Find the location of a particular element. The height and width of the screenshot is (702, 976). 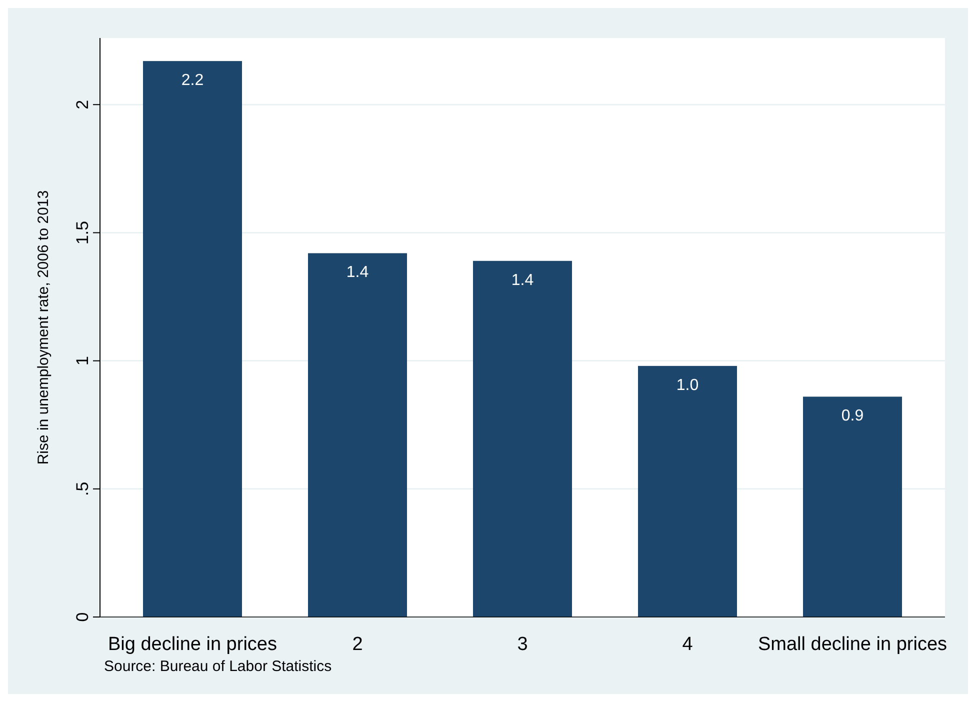

y-tick-label: 2 is located at coordinates (82, 105).